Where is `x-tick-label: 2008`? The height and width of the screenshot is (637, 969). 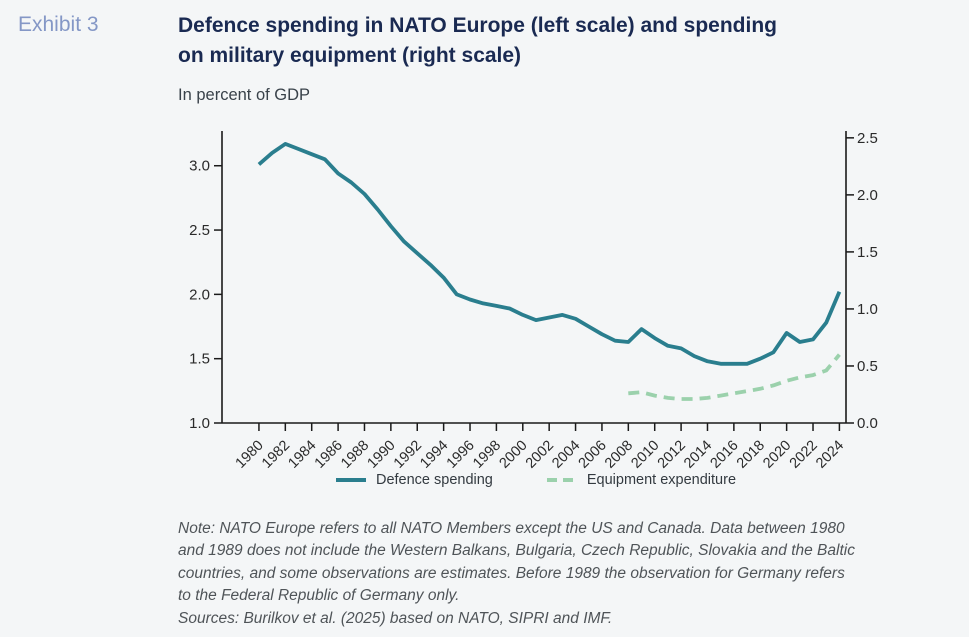
x-tick-label: 2008 is located at coordinates (619, 455).